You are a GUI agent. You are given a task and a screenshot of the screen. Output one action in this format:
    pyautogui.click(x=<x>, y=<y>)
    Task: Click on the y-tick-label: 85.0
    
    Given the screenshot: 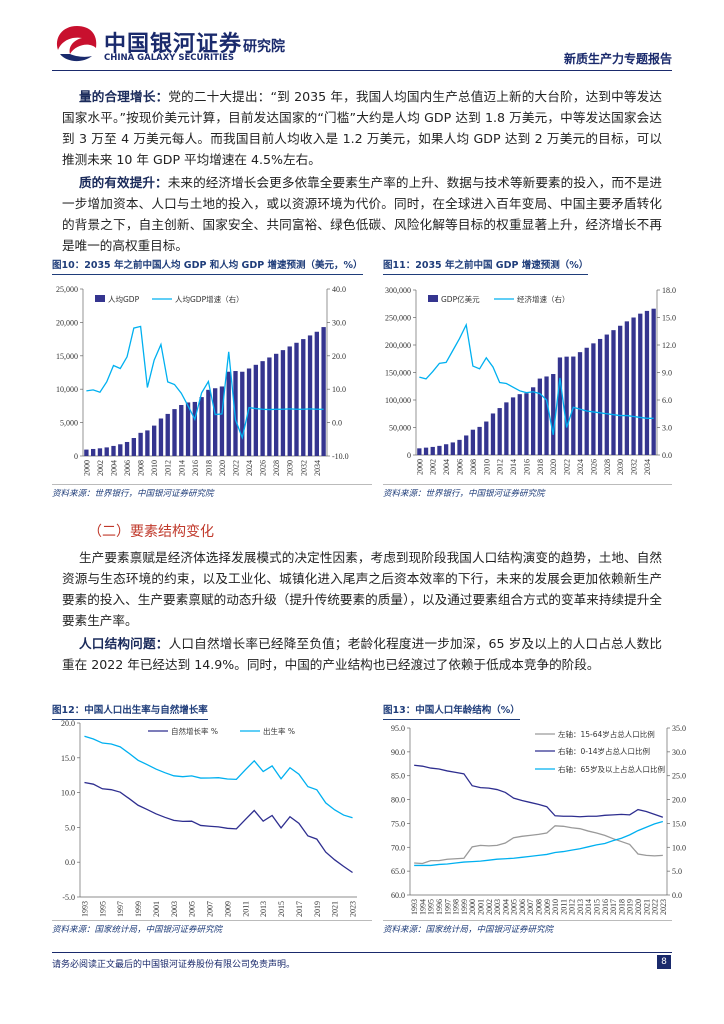 What is the action you would take?
    pyautogui.click(x=398, y=776)
    